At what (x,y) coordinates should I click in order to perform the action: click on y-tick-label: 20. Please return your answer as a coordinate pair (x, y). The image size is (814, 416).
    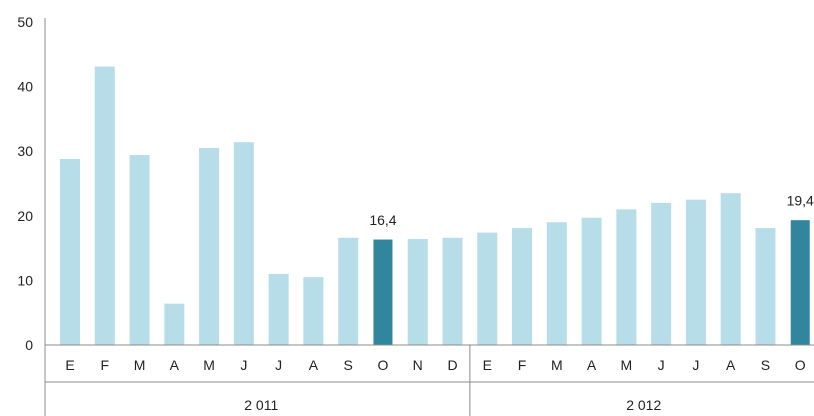
    Looking at the image, I should click on (25, 216).